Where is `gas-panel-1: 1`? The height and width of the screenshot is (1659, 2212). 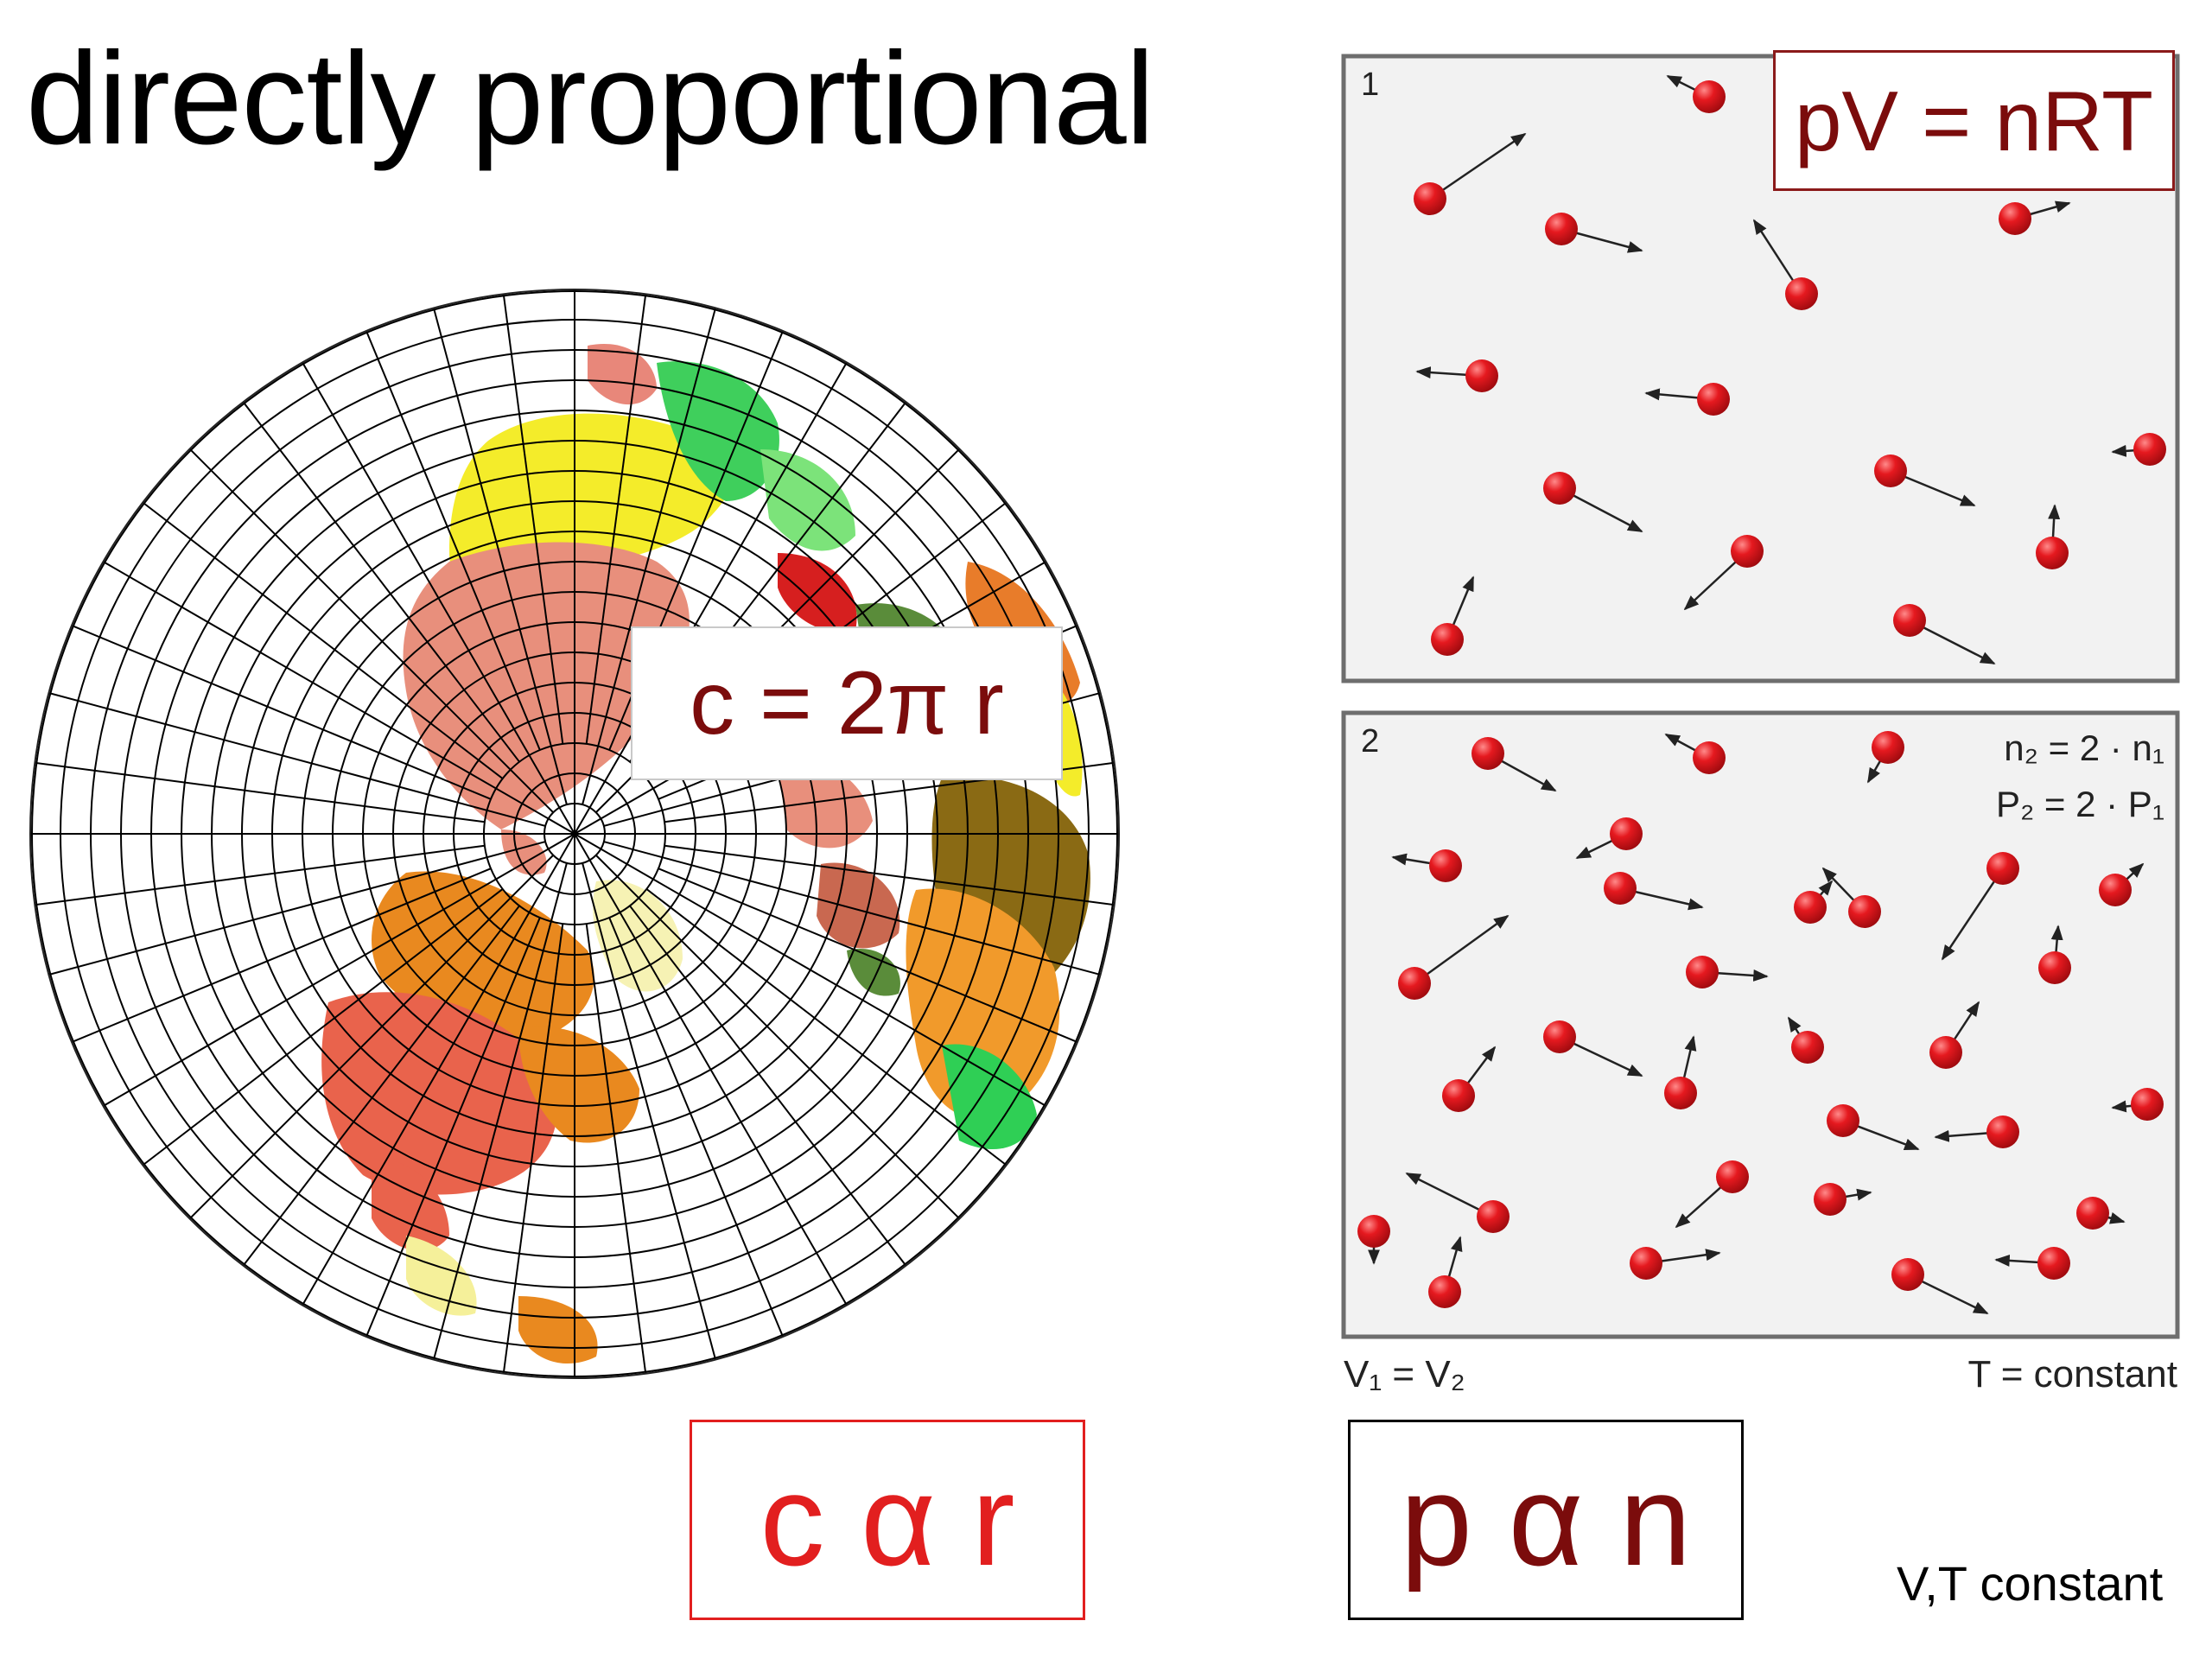
gas-panel-1: 1 is located at coordinates (1760, 368).